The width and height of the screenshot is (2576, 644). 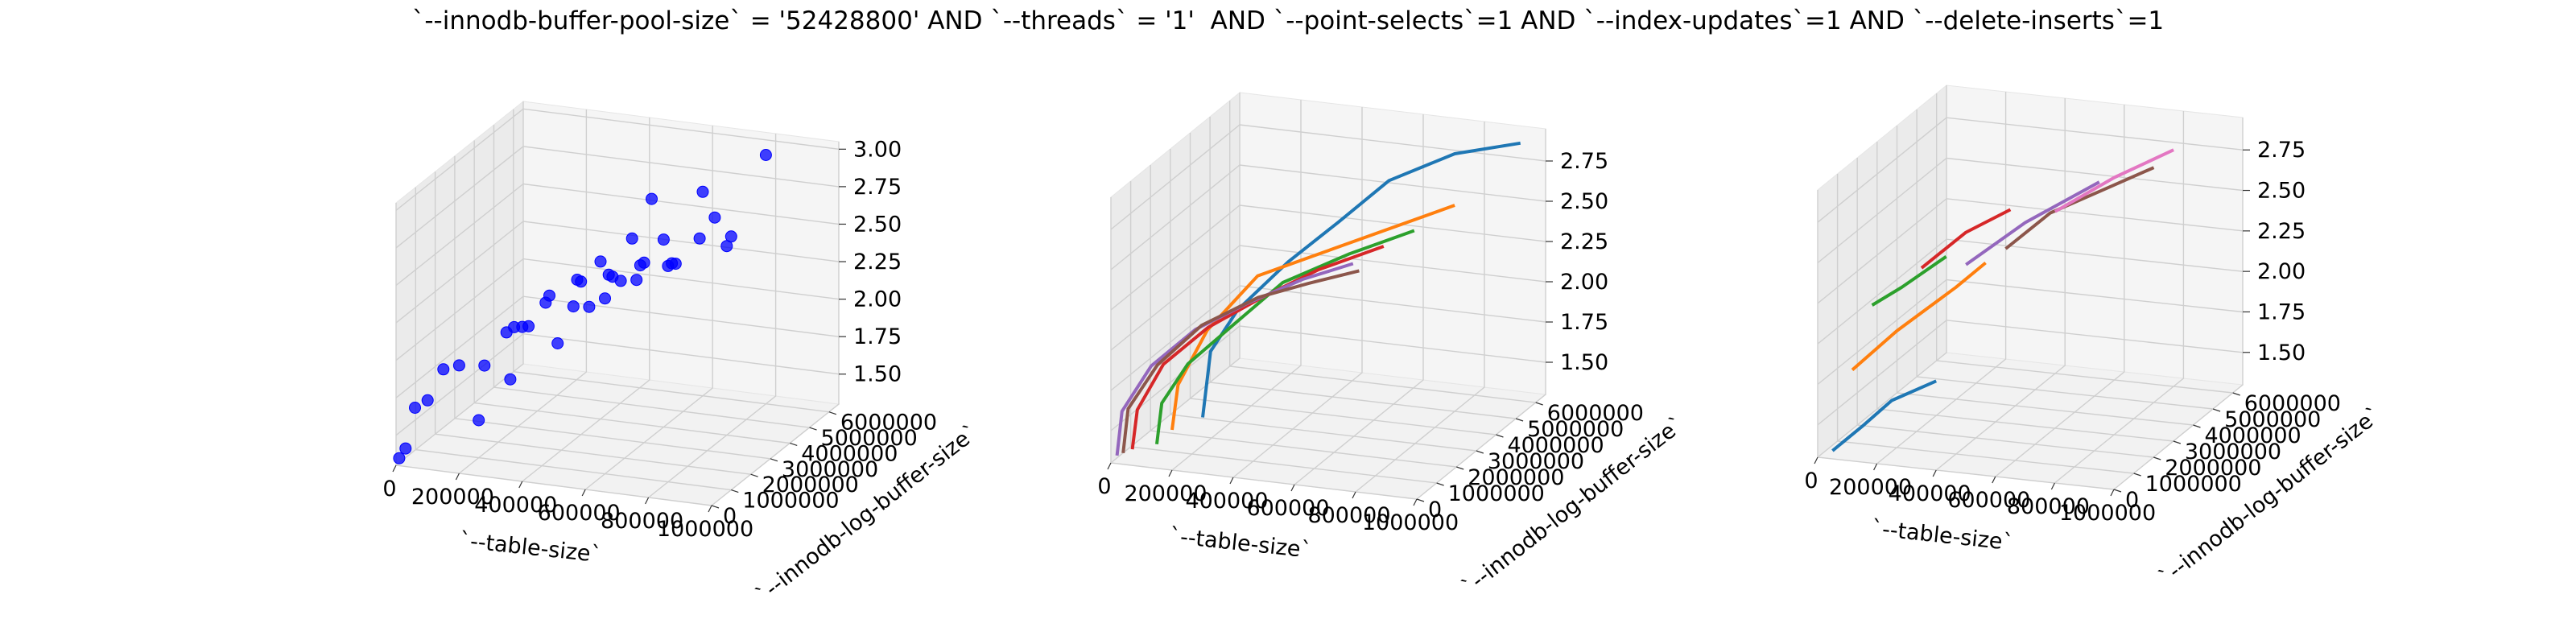 I want to click on y-tick-label: 3000000, so click(x=1536, y=462).